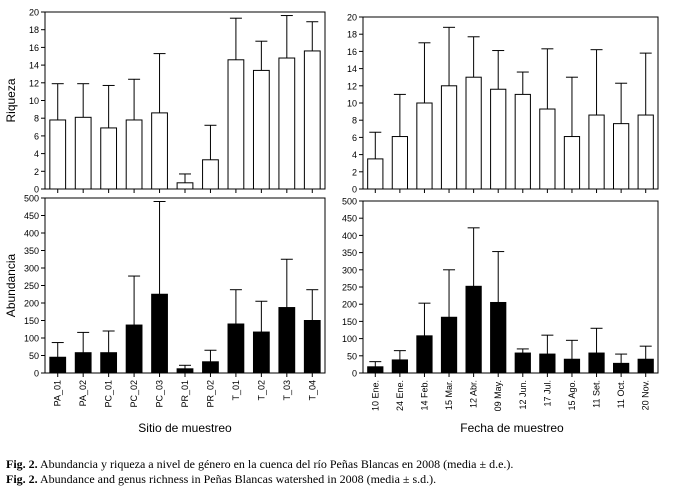 This screenshot has width=676, height=495. I want to click on x-tick-label: T_04, so click(312, 390).